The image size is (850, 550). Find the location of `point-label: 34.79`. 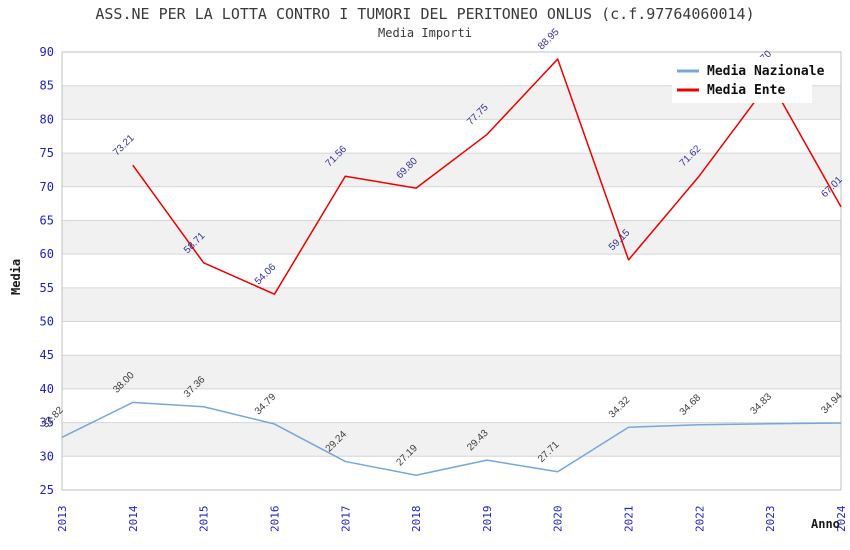

point-label: 34.79 is located at coordinates (266, 404).